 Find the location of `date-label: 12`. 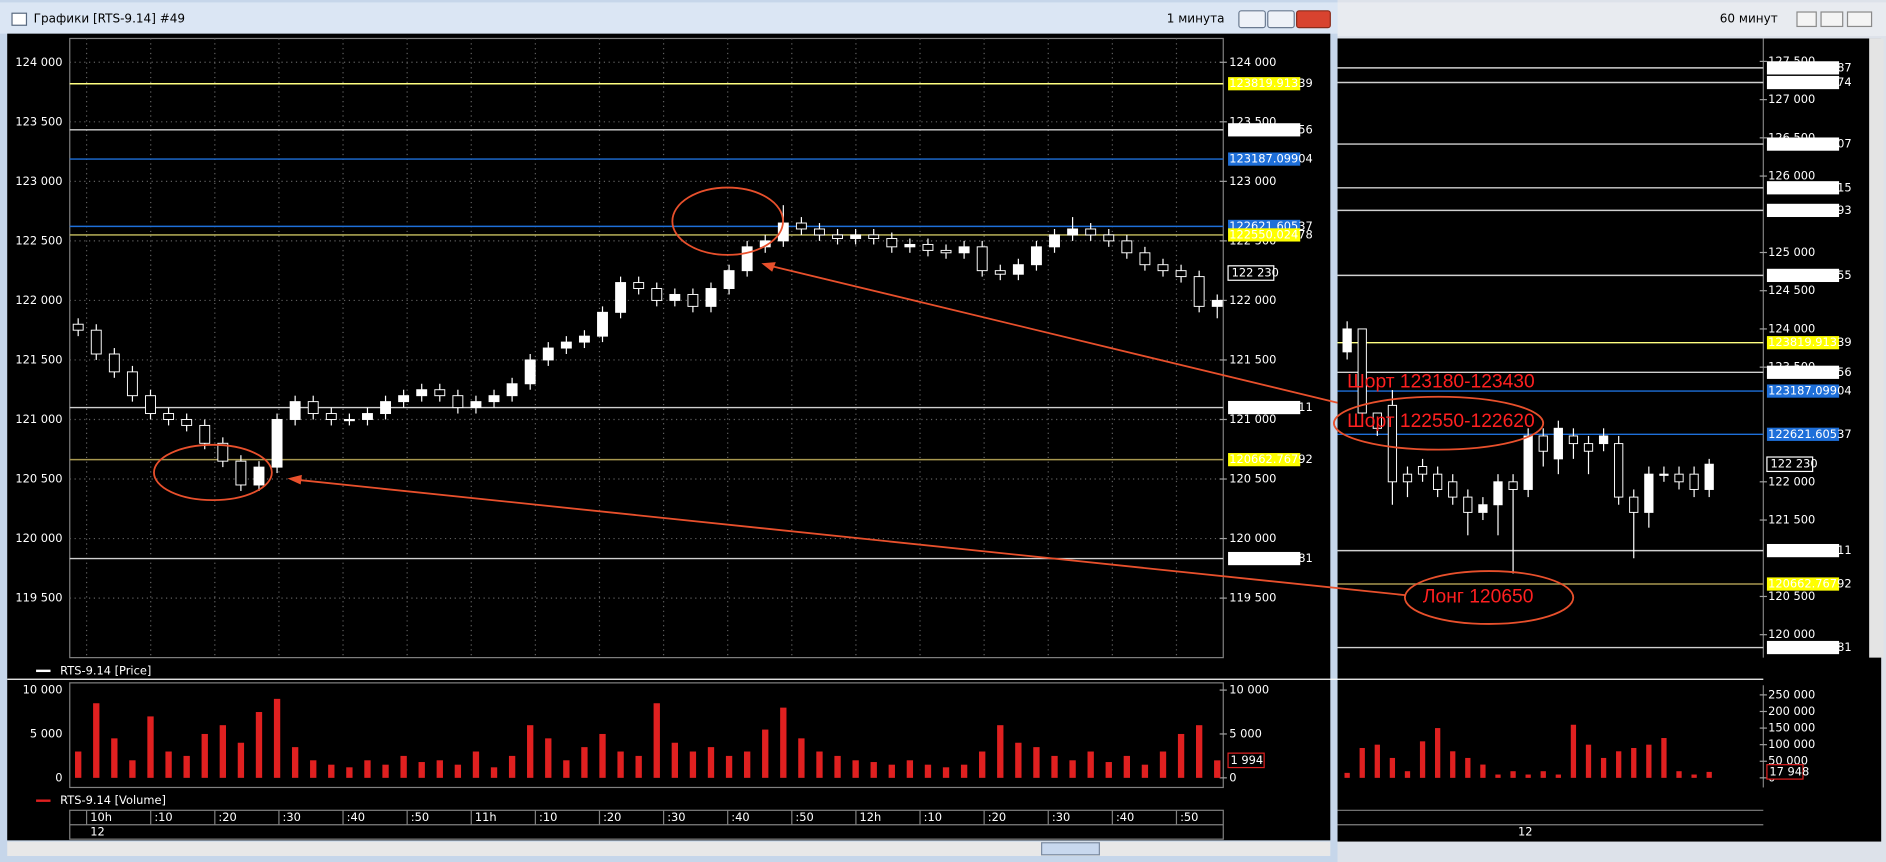

date-label: 12 is located at coordinates (97, 831).